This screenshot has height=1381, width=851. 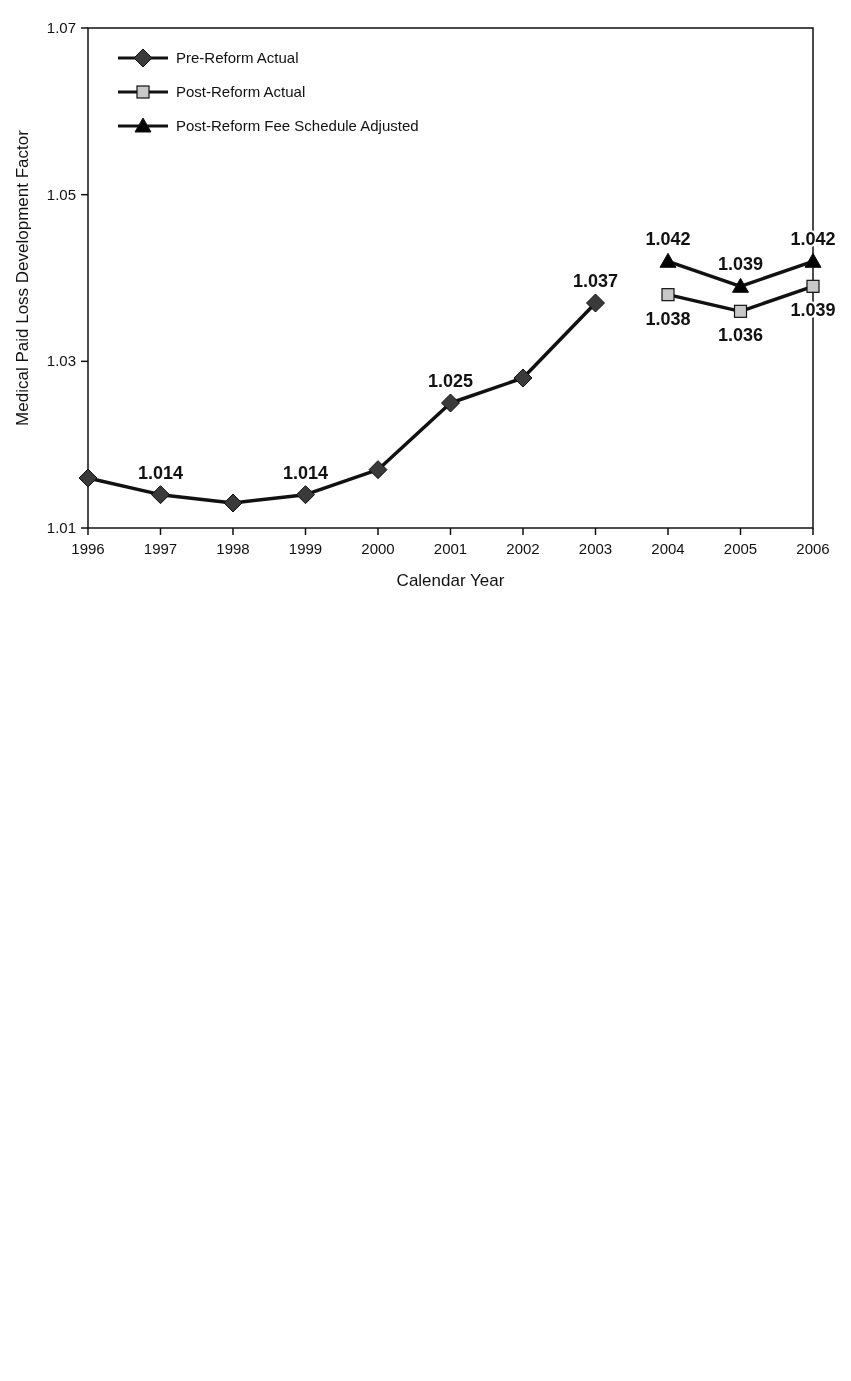 What do you see at coordinates (88, 548) in the screenshot?
I see `x-tick-label: 1996` at bounding box center [88, 548].